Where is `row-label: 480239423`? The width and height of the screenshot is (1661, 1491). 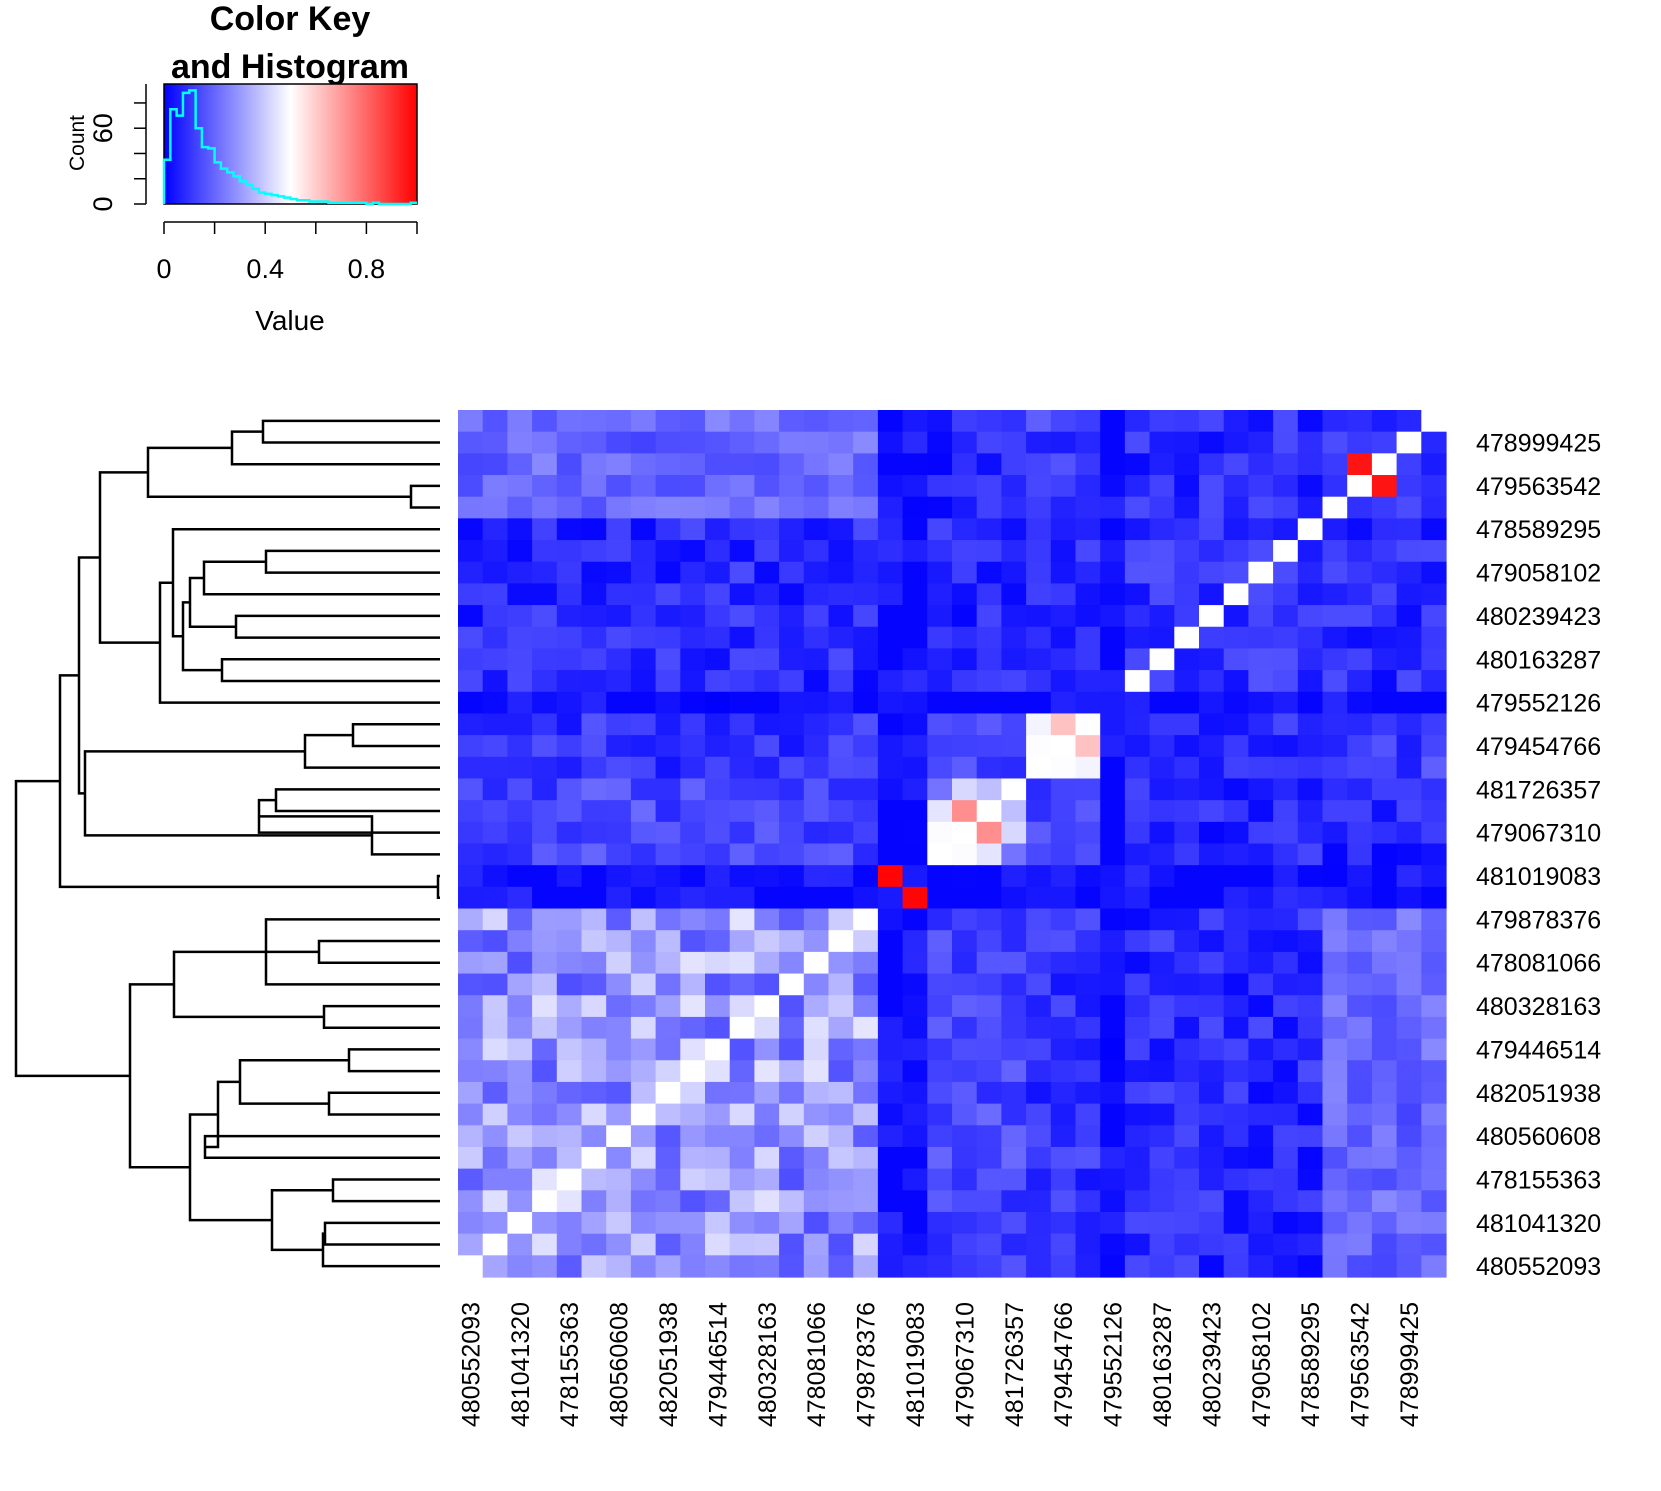 row-label: 480239423 is located at coordinates (1538, 617).